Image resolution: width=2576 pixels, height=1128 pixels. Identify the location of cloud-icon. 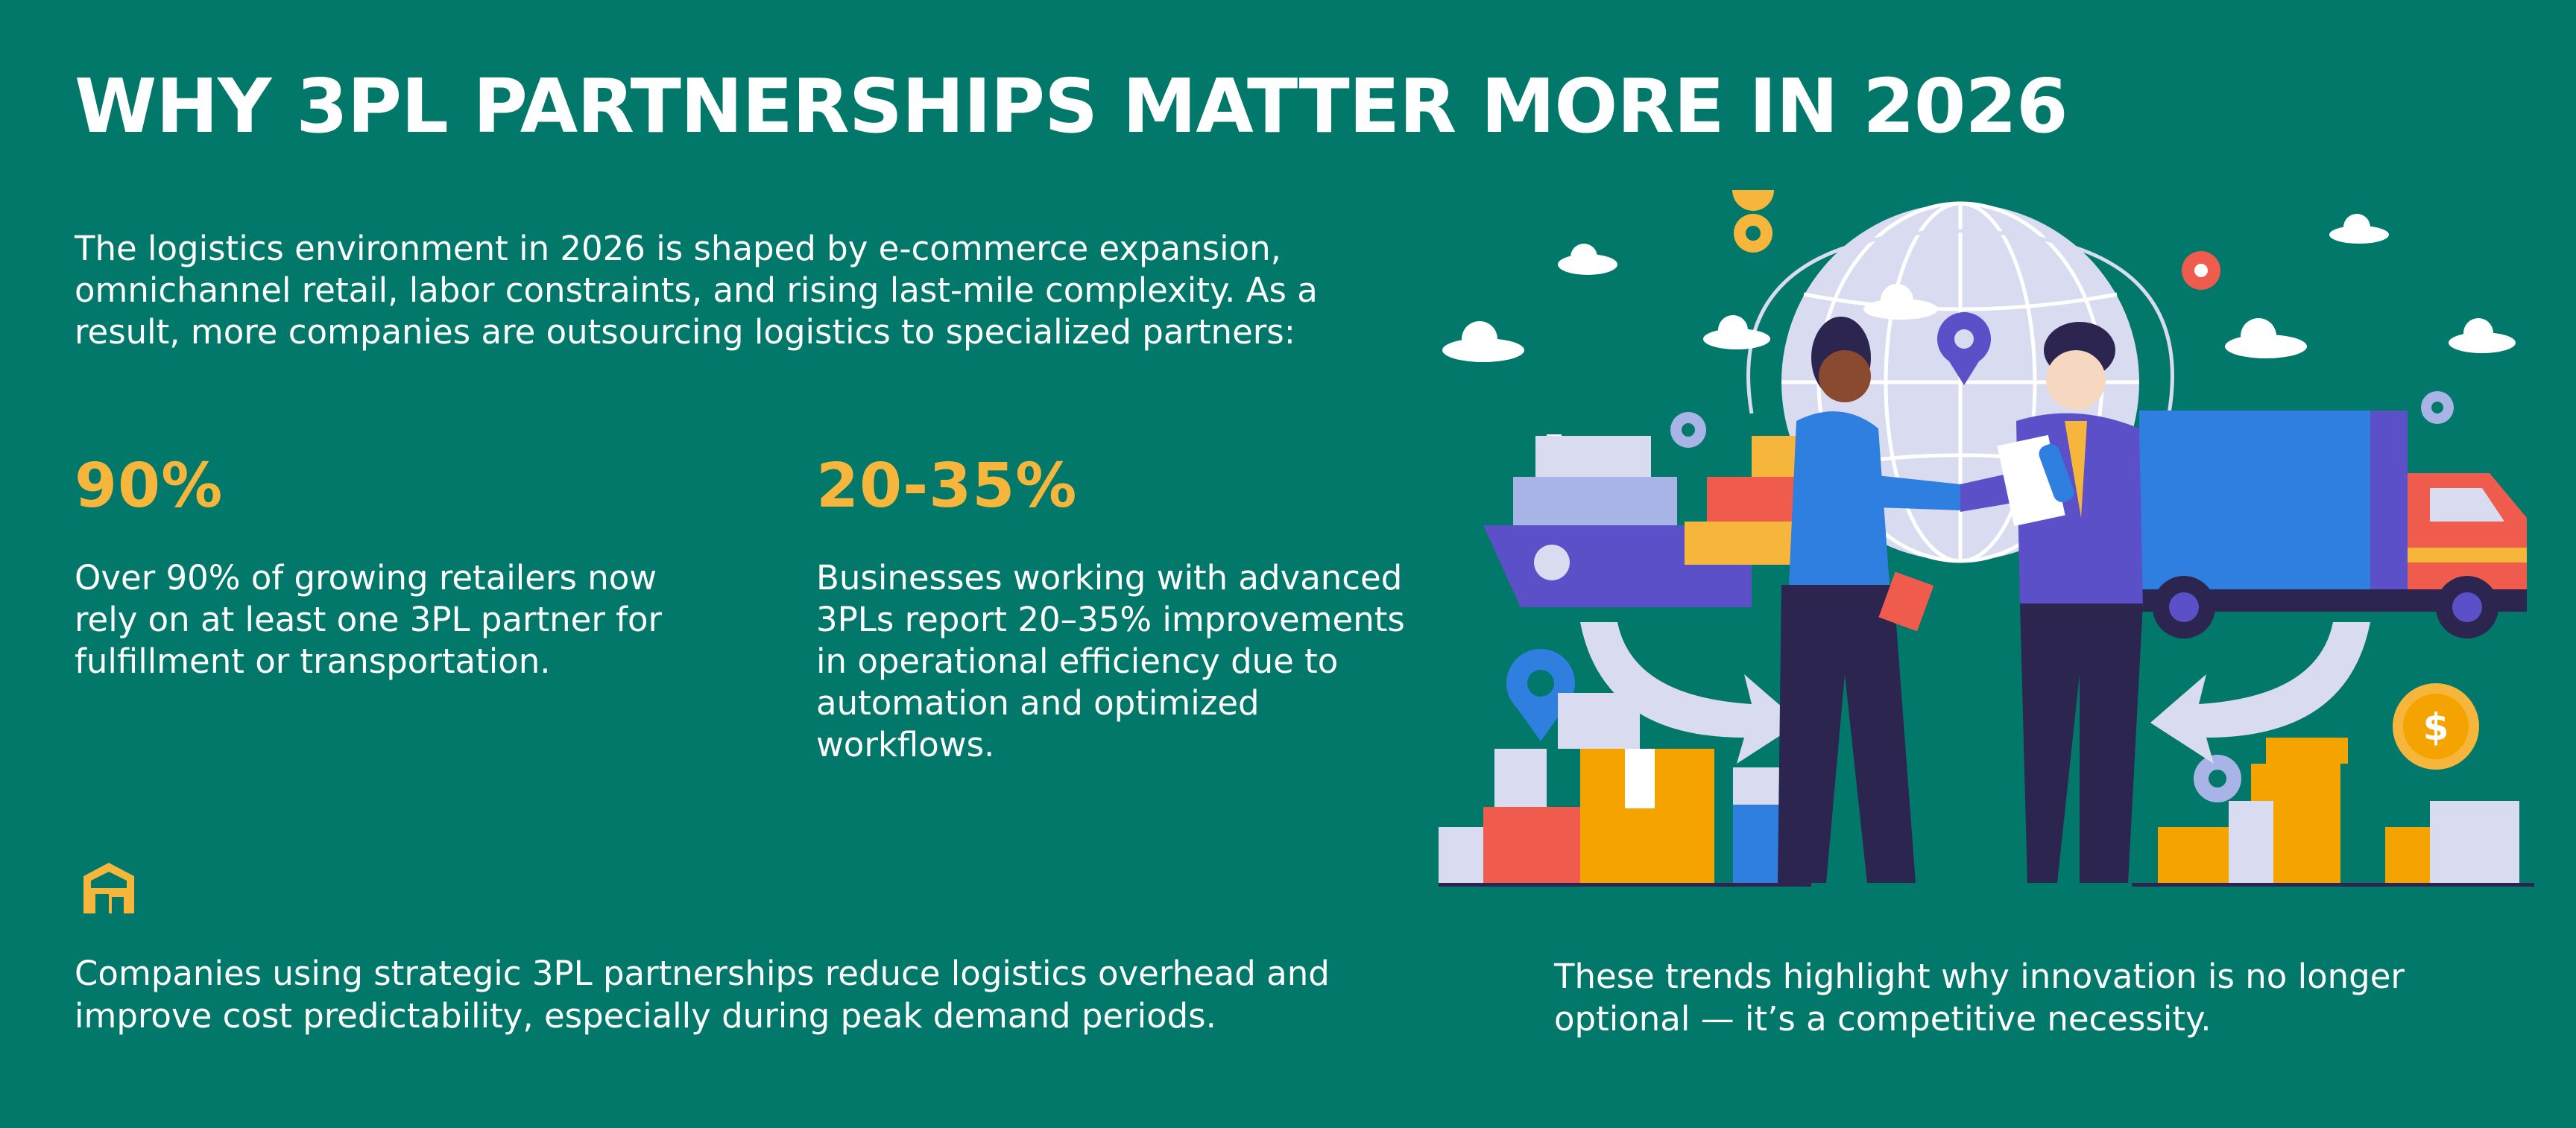
(1979, 288).